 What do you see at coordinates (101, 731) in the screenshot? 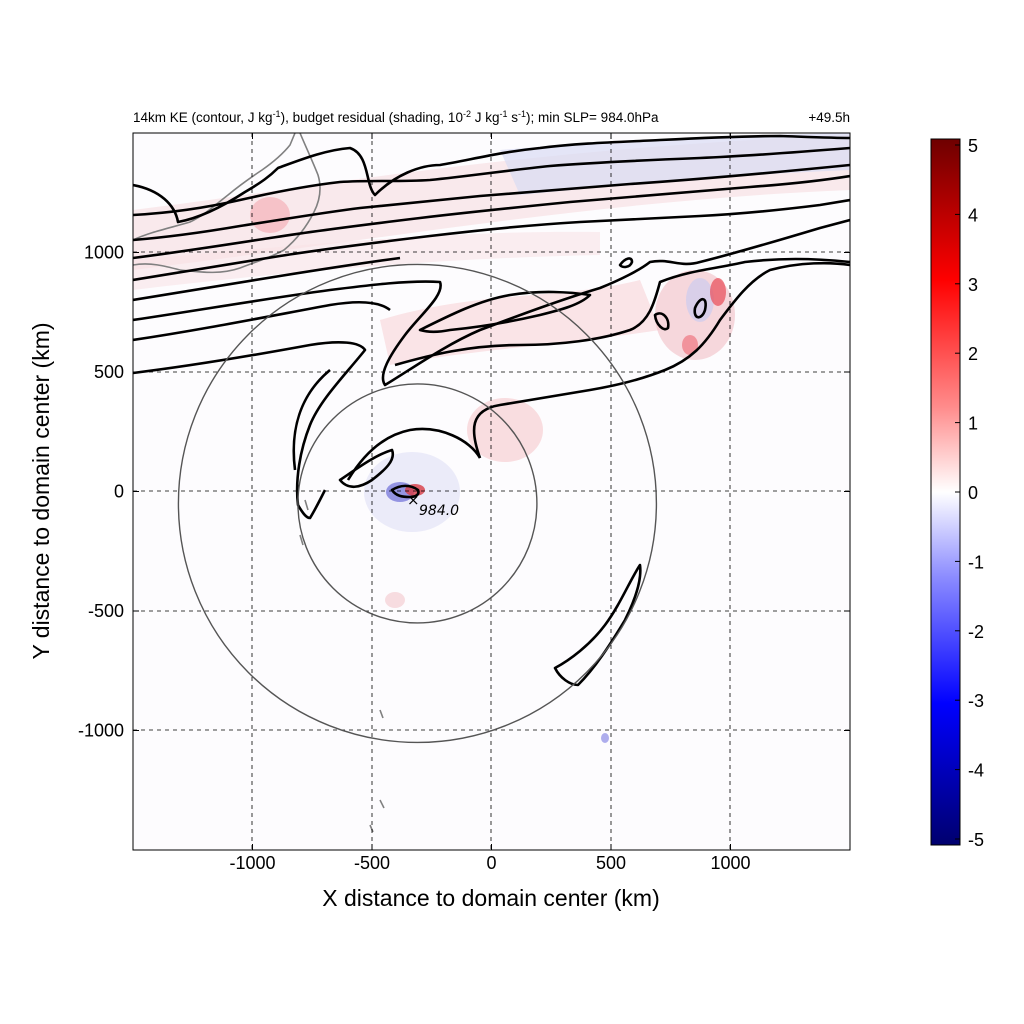
I see `y-tick-label: -1000` at bounding box center [101, 731].